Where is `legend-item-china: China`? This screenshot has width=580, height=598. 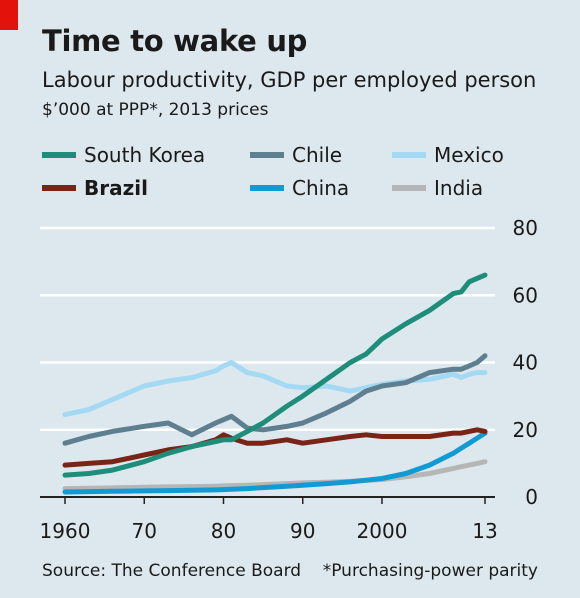 legend-item-china: China is located at coordinates (299, 188).